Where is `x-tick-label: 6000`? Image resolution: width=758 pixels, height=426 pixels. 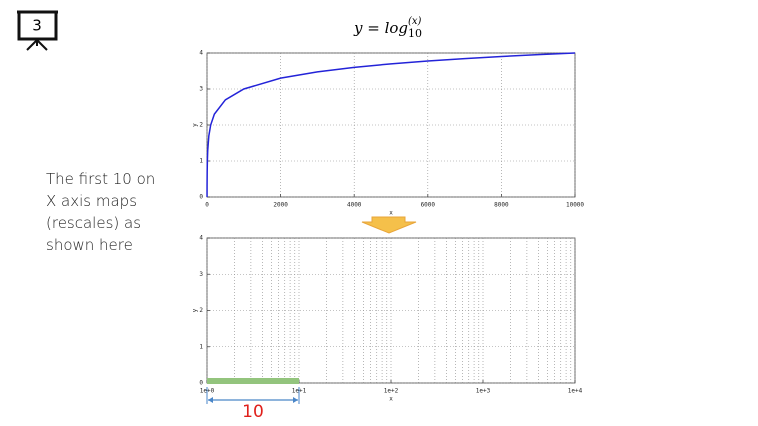
x-tick-label: 6000 is located at coordinates (428, 205).